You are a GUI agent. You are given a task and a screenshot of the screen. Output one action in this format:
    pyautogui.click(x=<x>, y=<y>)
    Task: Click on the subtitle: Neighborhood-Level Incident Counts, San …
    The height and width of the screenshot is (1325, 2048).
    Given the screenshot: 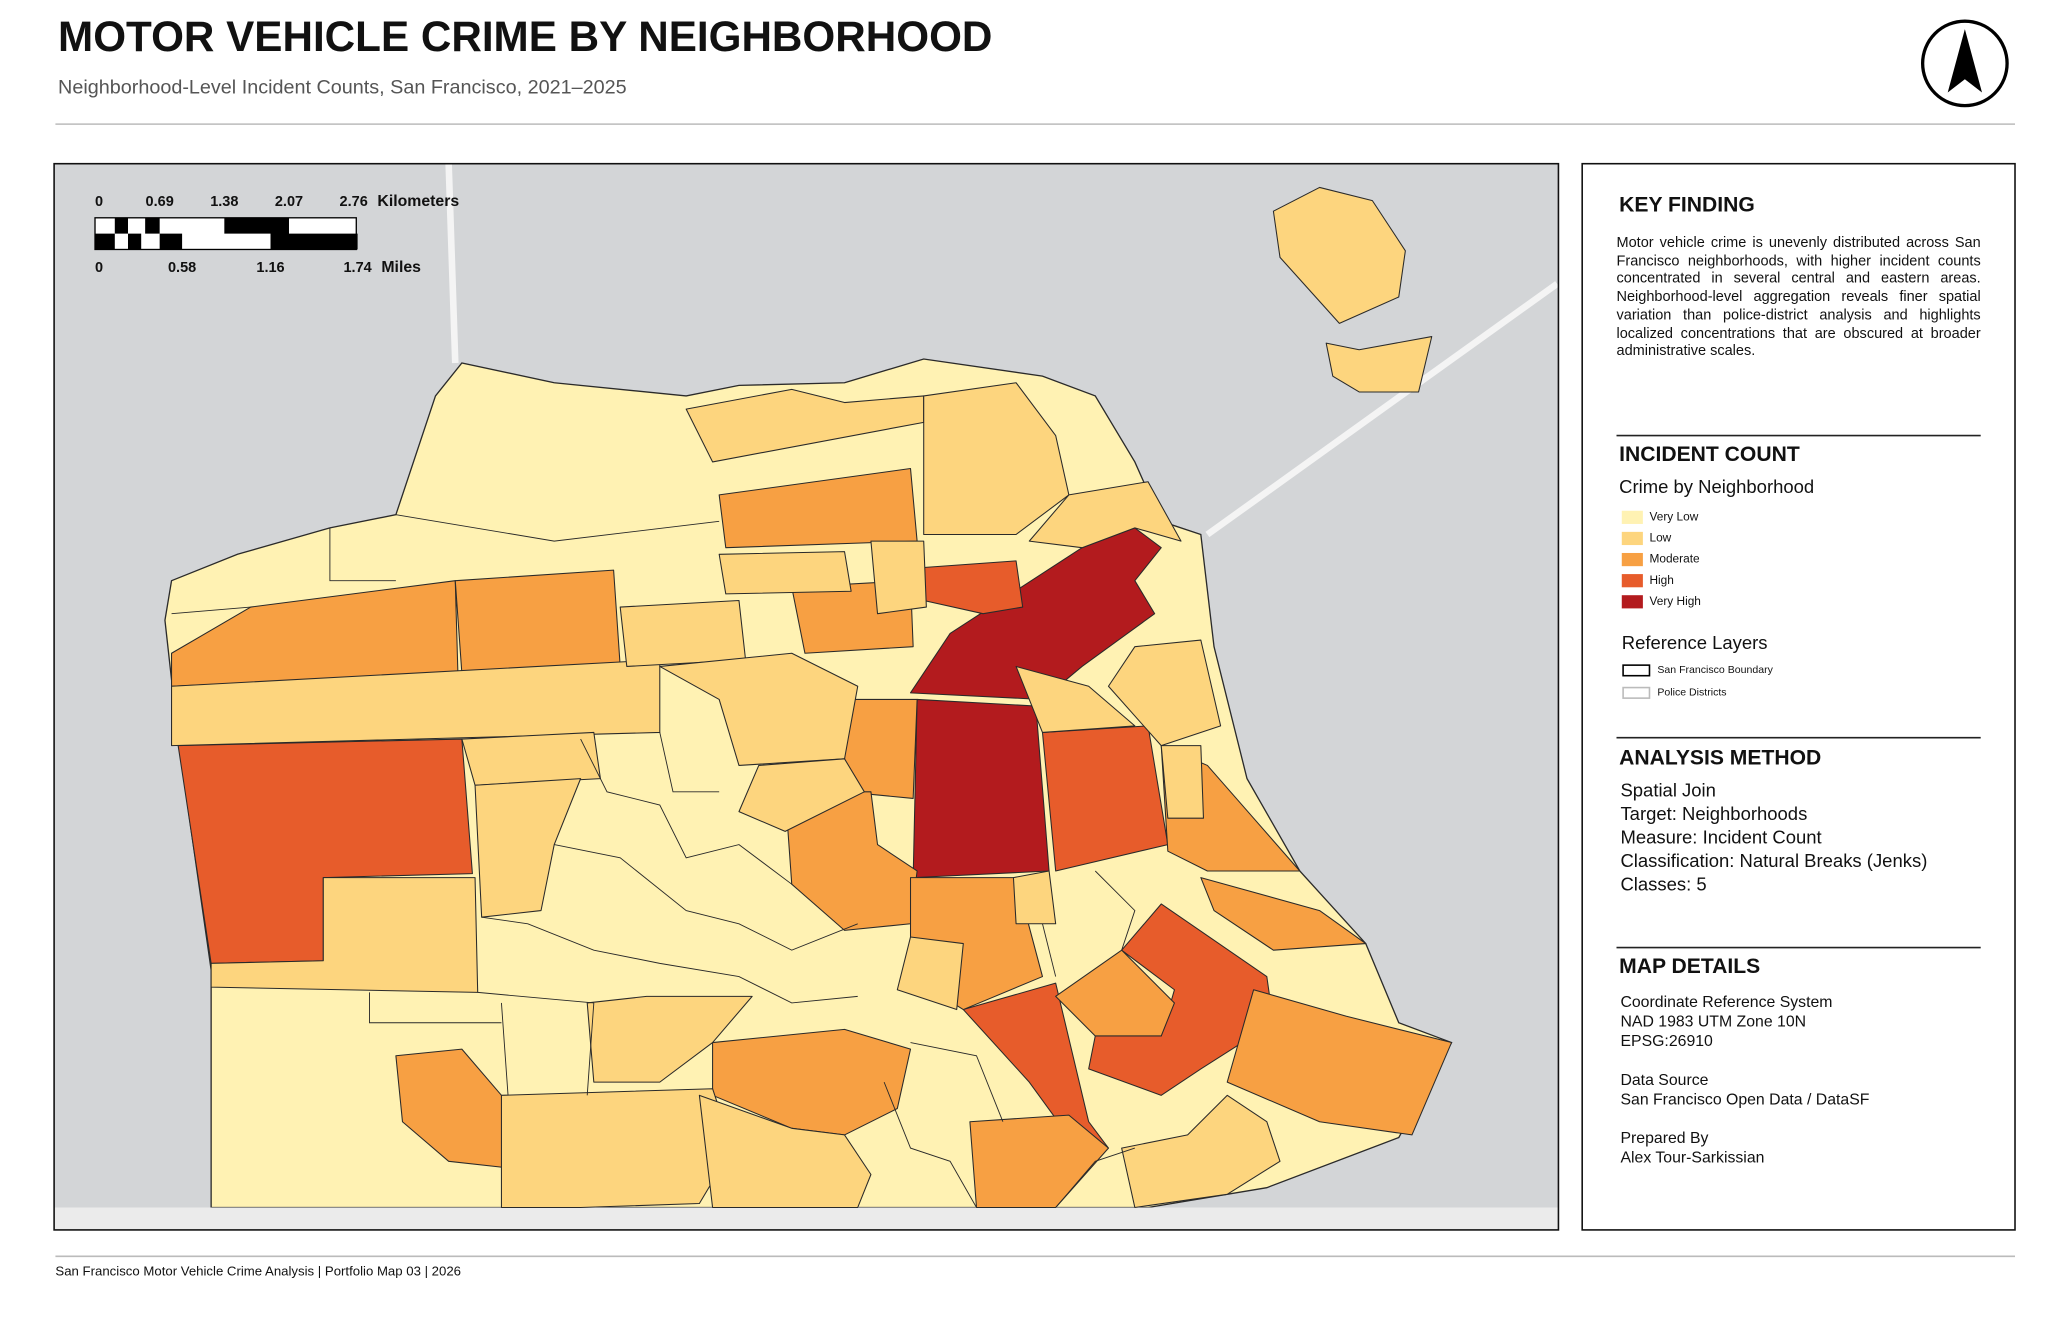 What is the action you would take?
    pyautogui.click(x=342, y=88)
    